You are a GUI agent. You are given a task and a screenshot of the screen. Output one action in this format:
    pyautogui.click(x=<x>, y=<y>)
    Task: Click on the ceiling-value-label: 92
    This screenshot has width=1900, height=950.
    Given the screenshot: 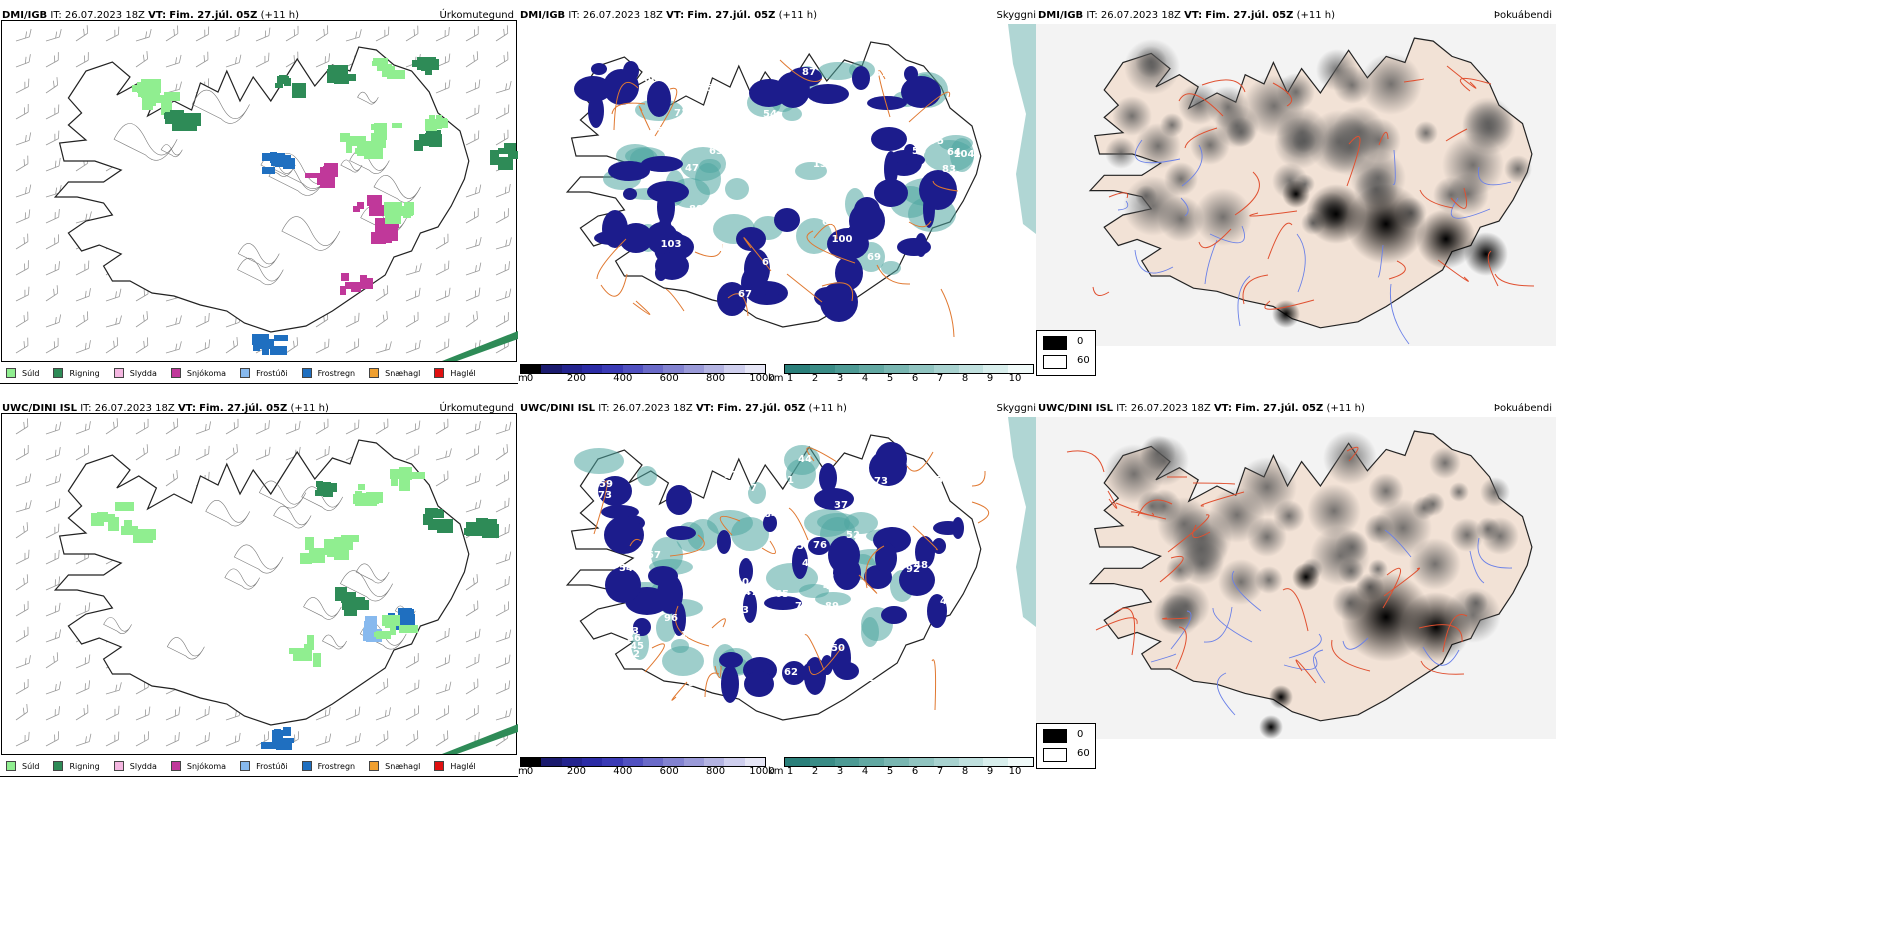 What is the action you would take?
    pyautogui.click(x=913, y=569)
    